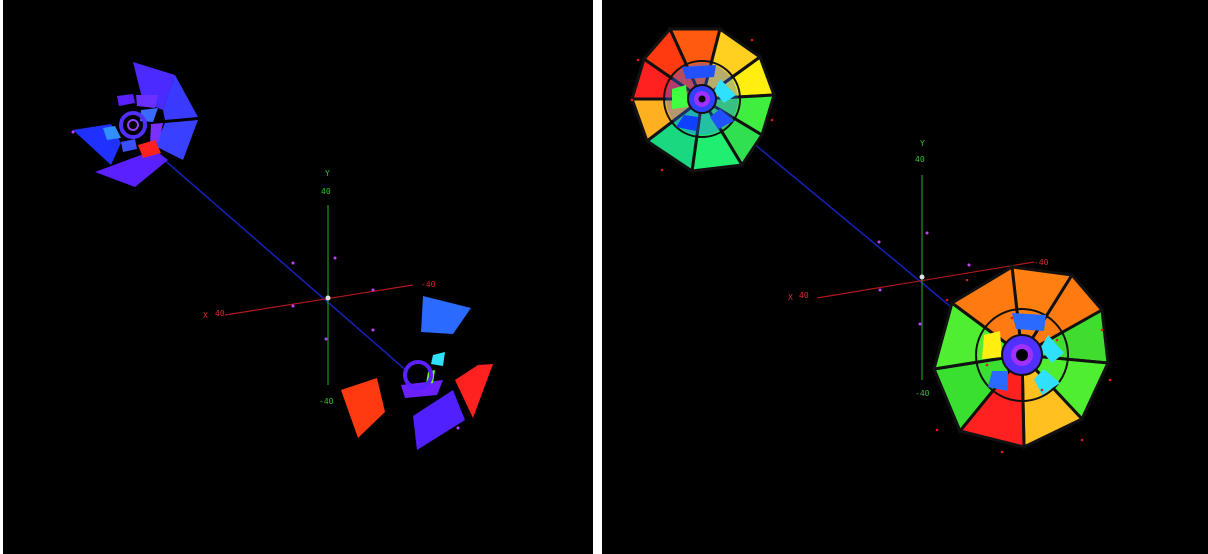 This screenshot has width=1208, height=554. What do you see at coordinates (280, 261) in the screenshot?
I see `beam-axis-line` at bounding box center [280, 261].